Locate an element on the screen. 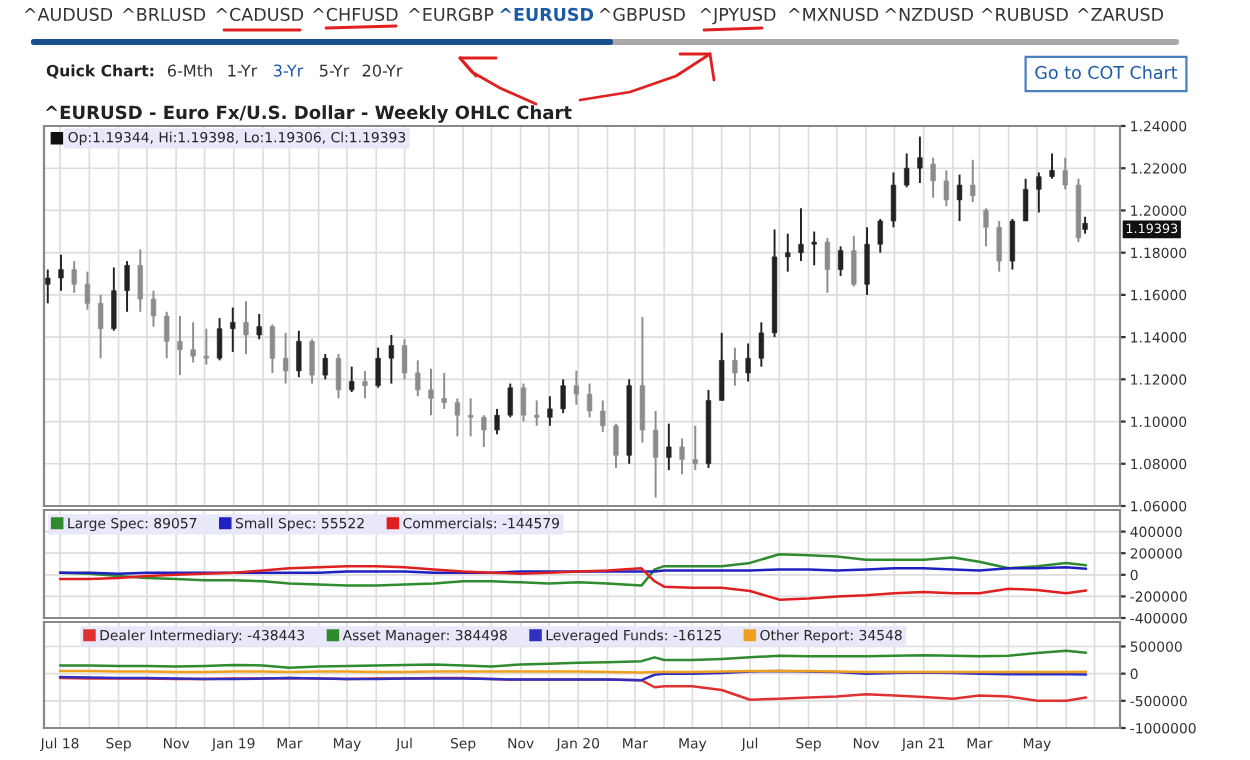 The image size is (1250, 760). text: ^AUDUSD is located at coordinates (68, 14).